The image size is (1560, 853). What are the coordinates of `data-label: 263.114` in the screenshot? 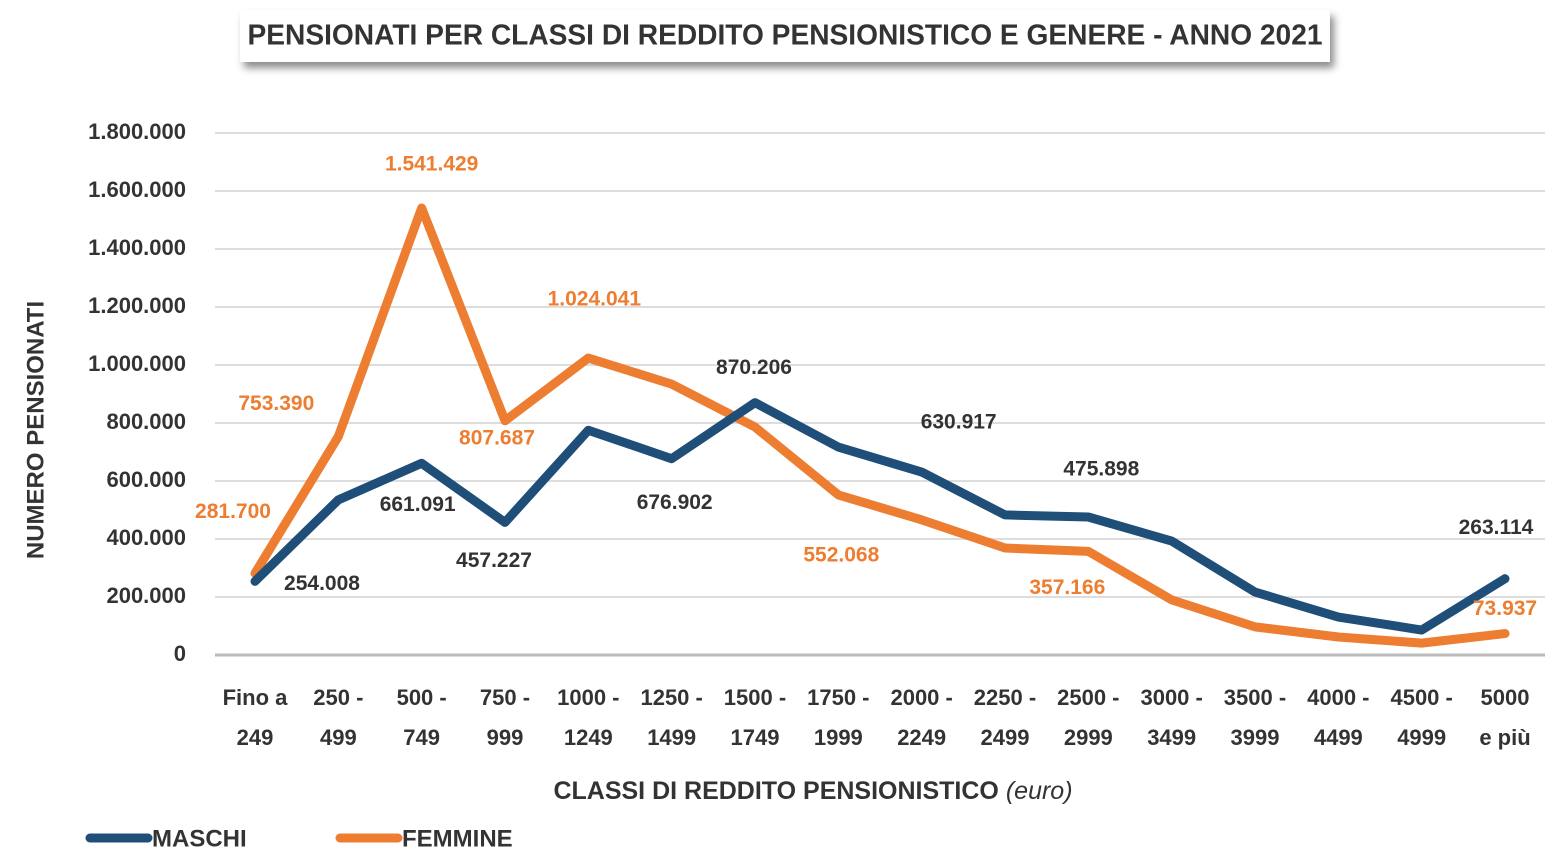 It's located at (1496, 527).